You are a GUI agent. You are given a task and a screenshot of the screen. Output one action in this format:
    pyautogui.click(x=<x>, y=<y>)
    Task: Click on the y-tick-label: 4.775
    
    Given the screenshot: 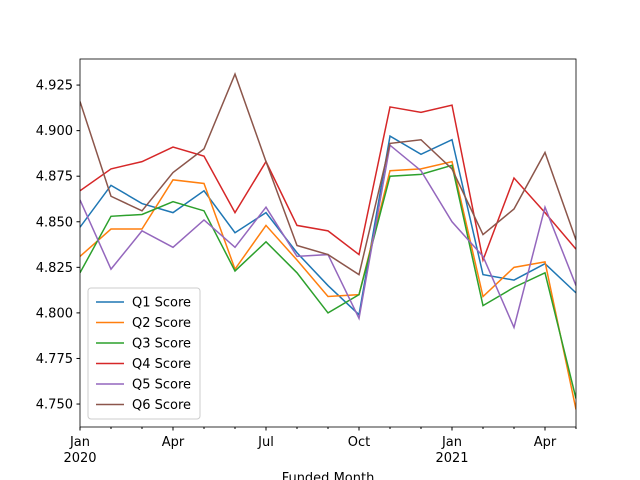 What is the action you would take?
    pyautogui.click(x=54, y=359)
    